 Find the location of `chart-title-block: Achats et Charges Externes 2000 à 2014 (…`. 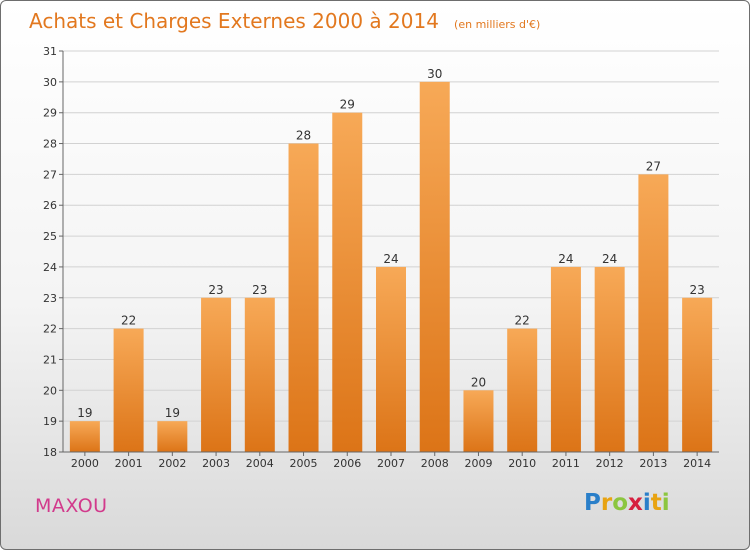

chart-title-block: Achats et Charges Externes 2000 à 2014 (… is located at coordinates (284, 21).